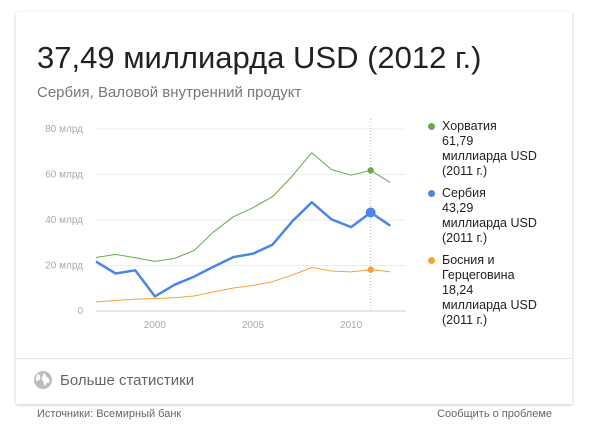 The height and width of the screenshot is (431, 593). I want to click on y-tick-label: 60 млрд, so click(64, 175).